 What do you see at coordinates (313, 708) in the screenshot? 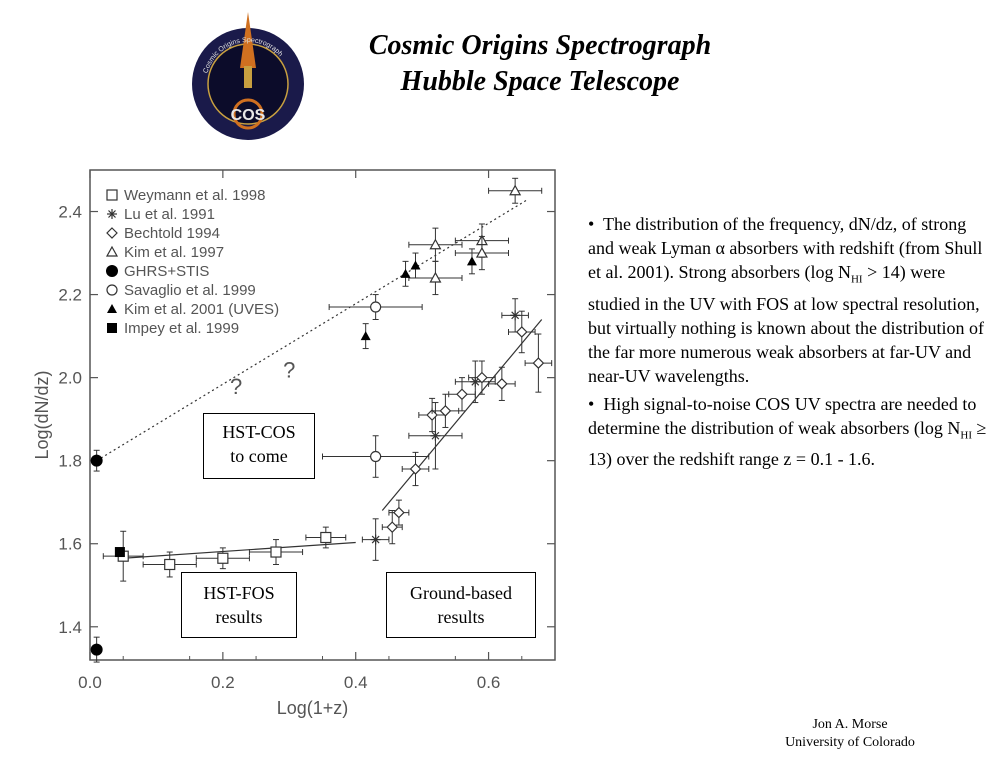
I see `x-axis-label: Log(1+z)` at bounding box center [313, 708].